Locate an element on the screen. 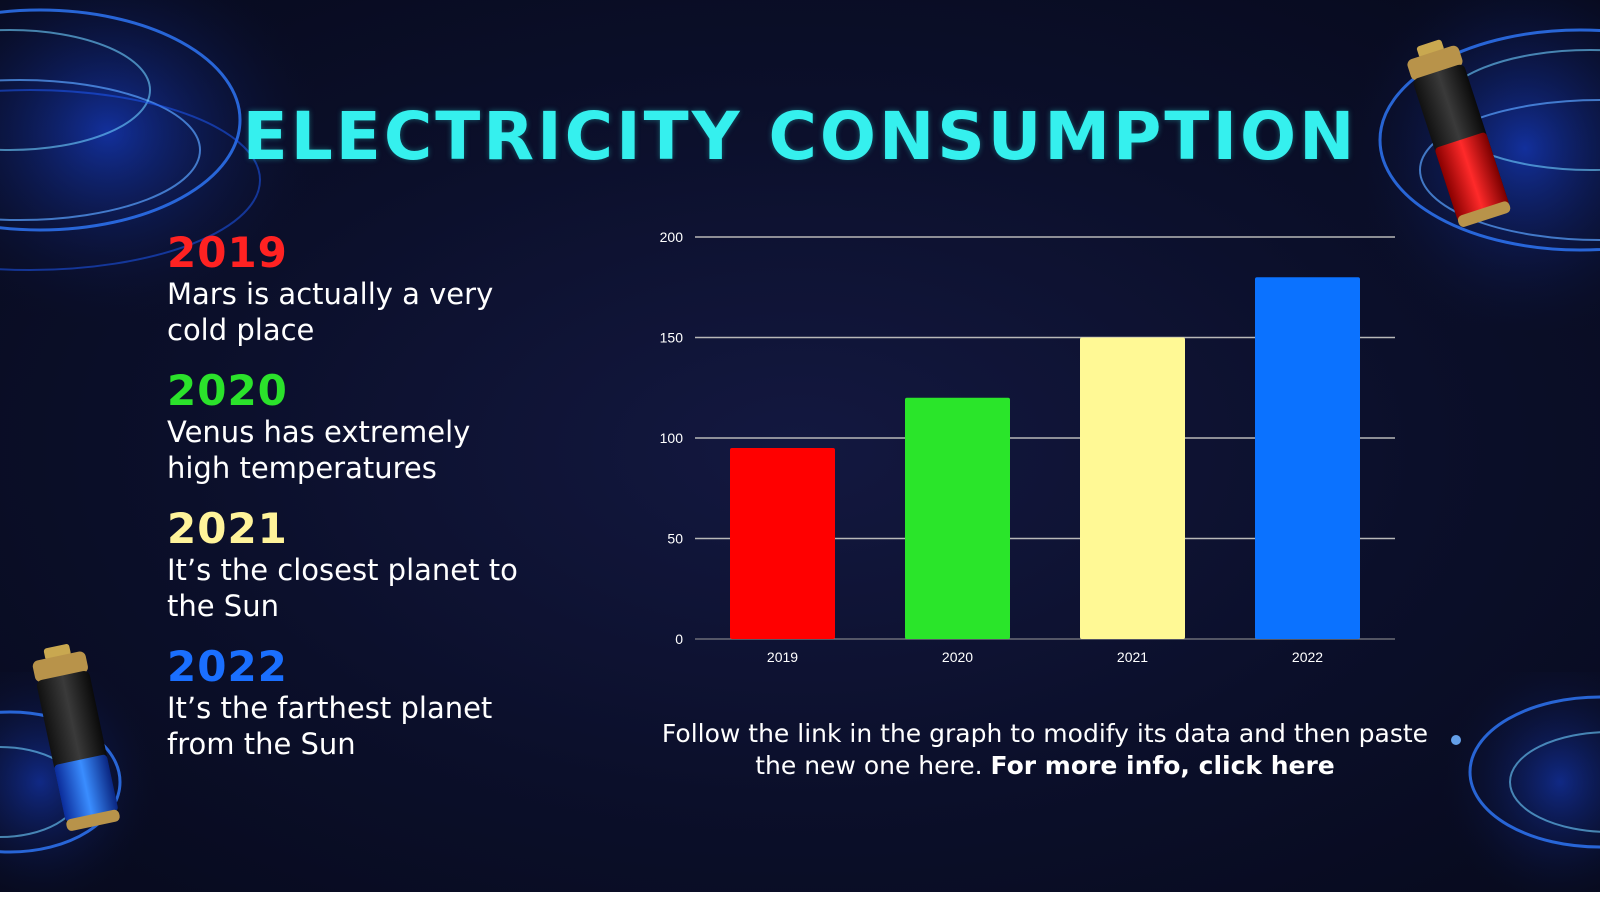  x-tick-label: 2021 is located at coordinates (1132, 657).